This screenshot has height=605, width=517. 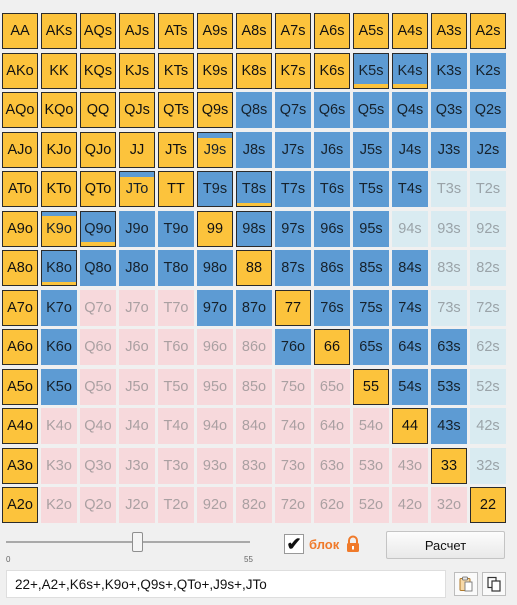 What do you see at coordinates (488, 268) in the screenshot?
I see `hand-cell-82s: 82s` at bounding box center [488, 268].